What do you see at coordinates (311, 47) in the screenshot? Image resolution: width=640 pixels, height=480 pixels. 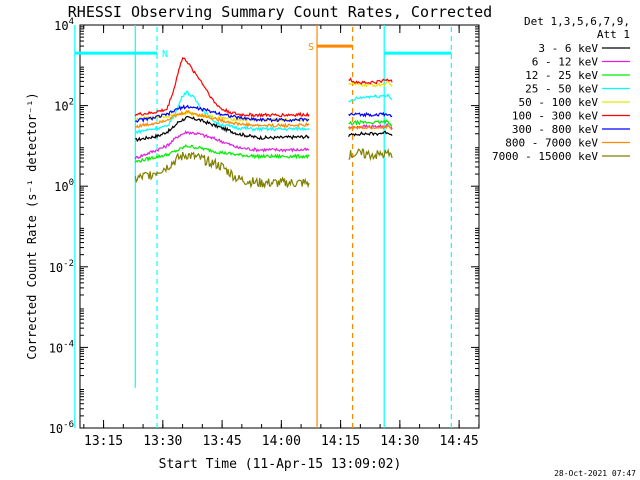 I see `status-bar-label: S` at bounding box center [311, 47].